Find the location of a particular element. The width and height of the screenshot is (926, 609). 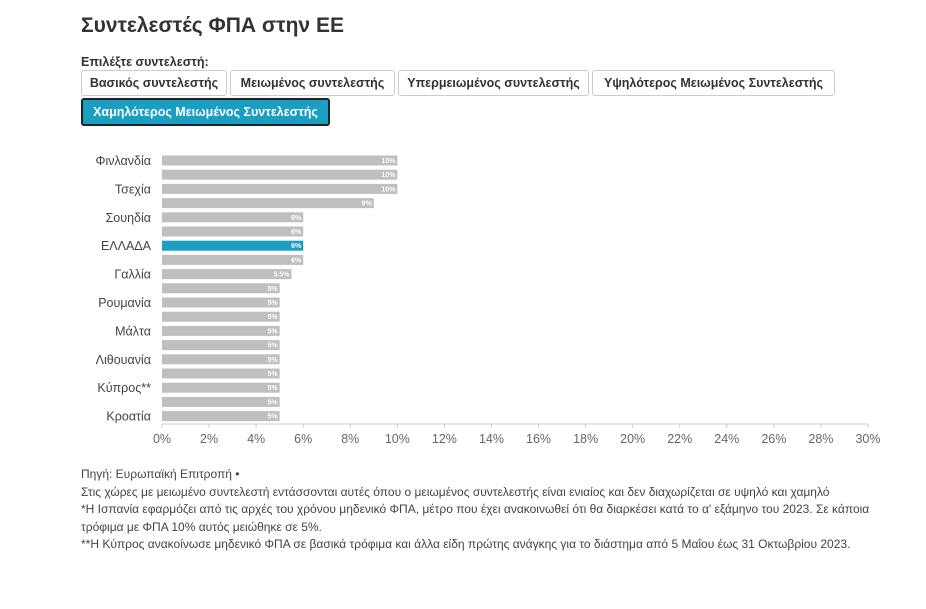

category-label: Μάλτα is located at coordinates (133, 331).